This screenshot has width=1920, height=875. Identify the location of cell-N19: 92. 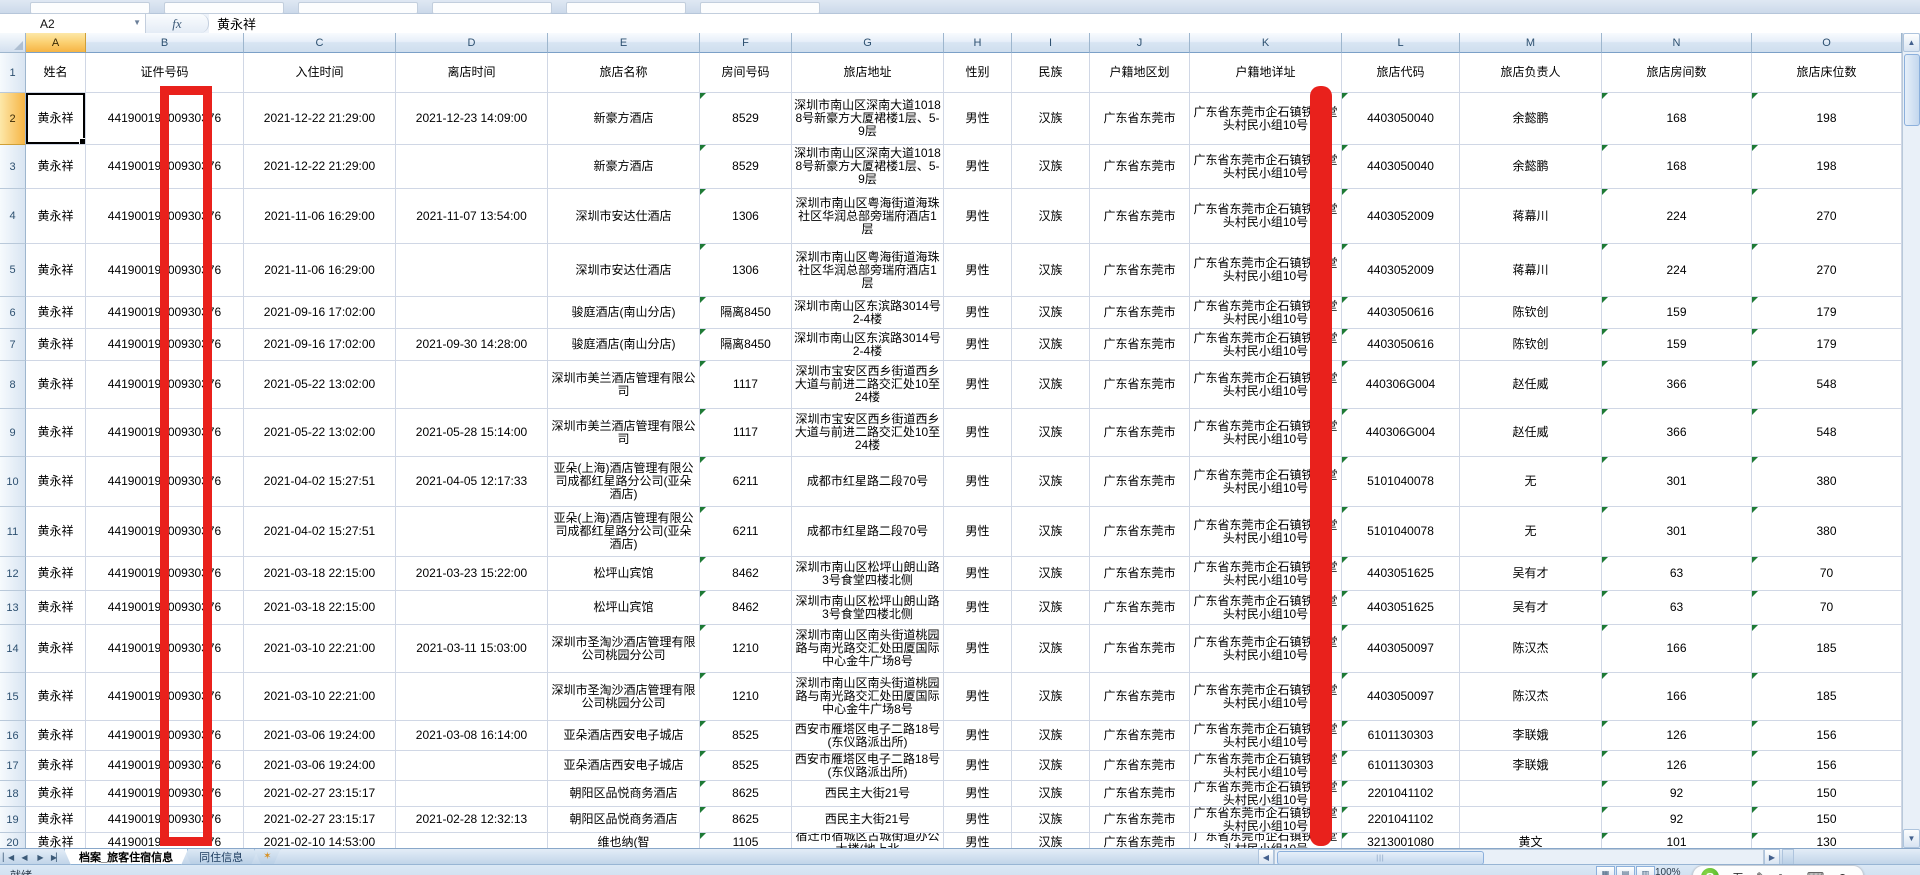
(1677, 820).